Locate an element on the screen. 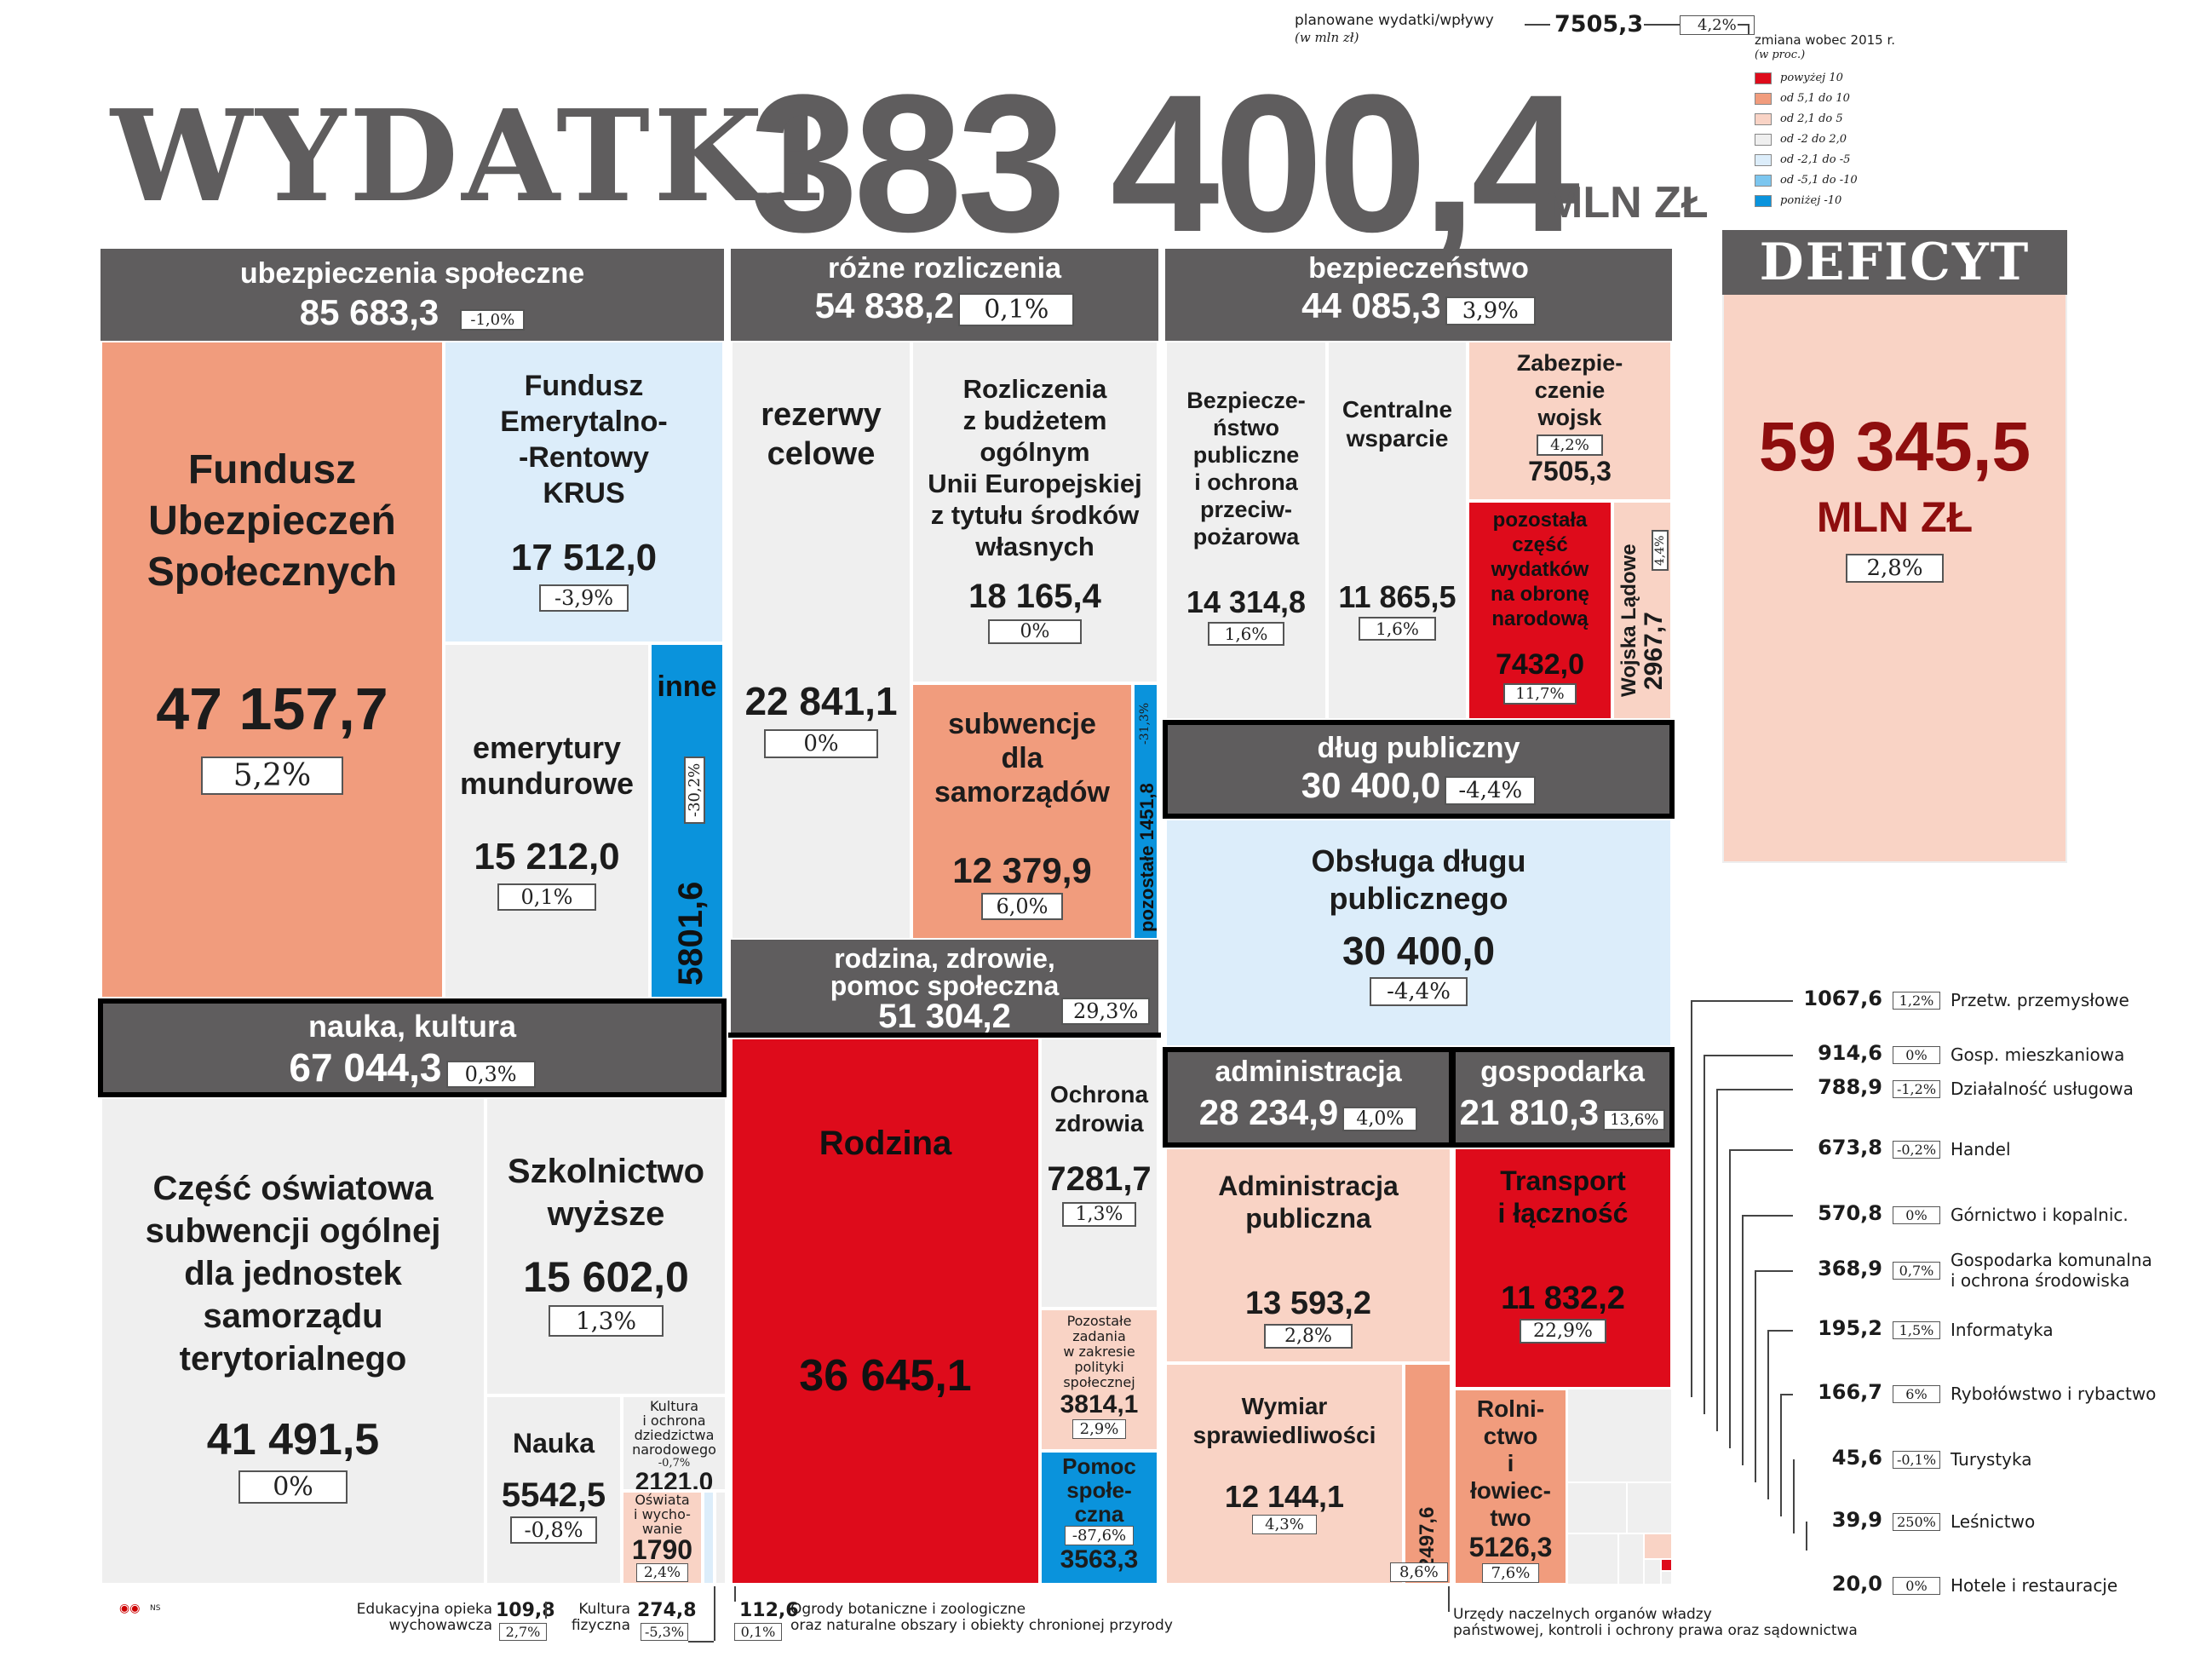  treemap-cell-edukacyjna-opieka is located at coordinates (709, 1538).